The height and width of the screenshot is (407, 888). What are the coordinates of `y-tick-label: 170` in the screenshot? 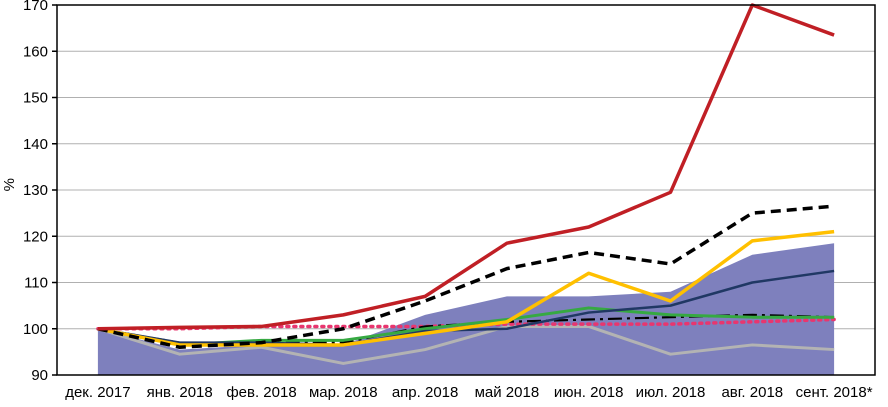 It's located at (35, 7).